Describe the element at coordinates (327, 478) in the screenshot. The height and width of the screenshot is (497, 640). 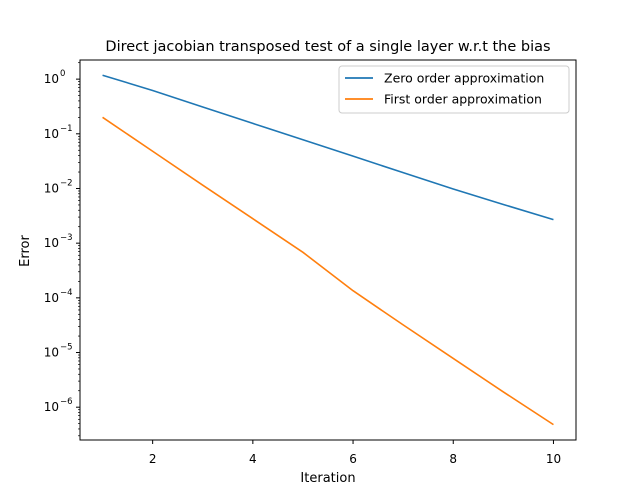
I see `x-axis-label: Iteration` at that location.